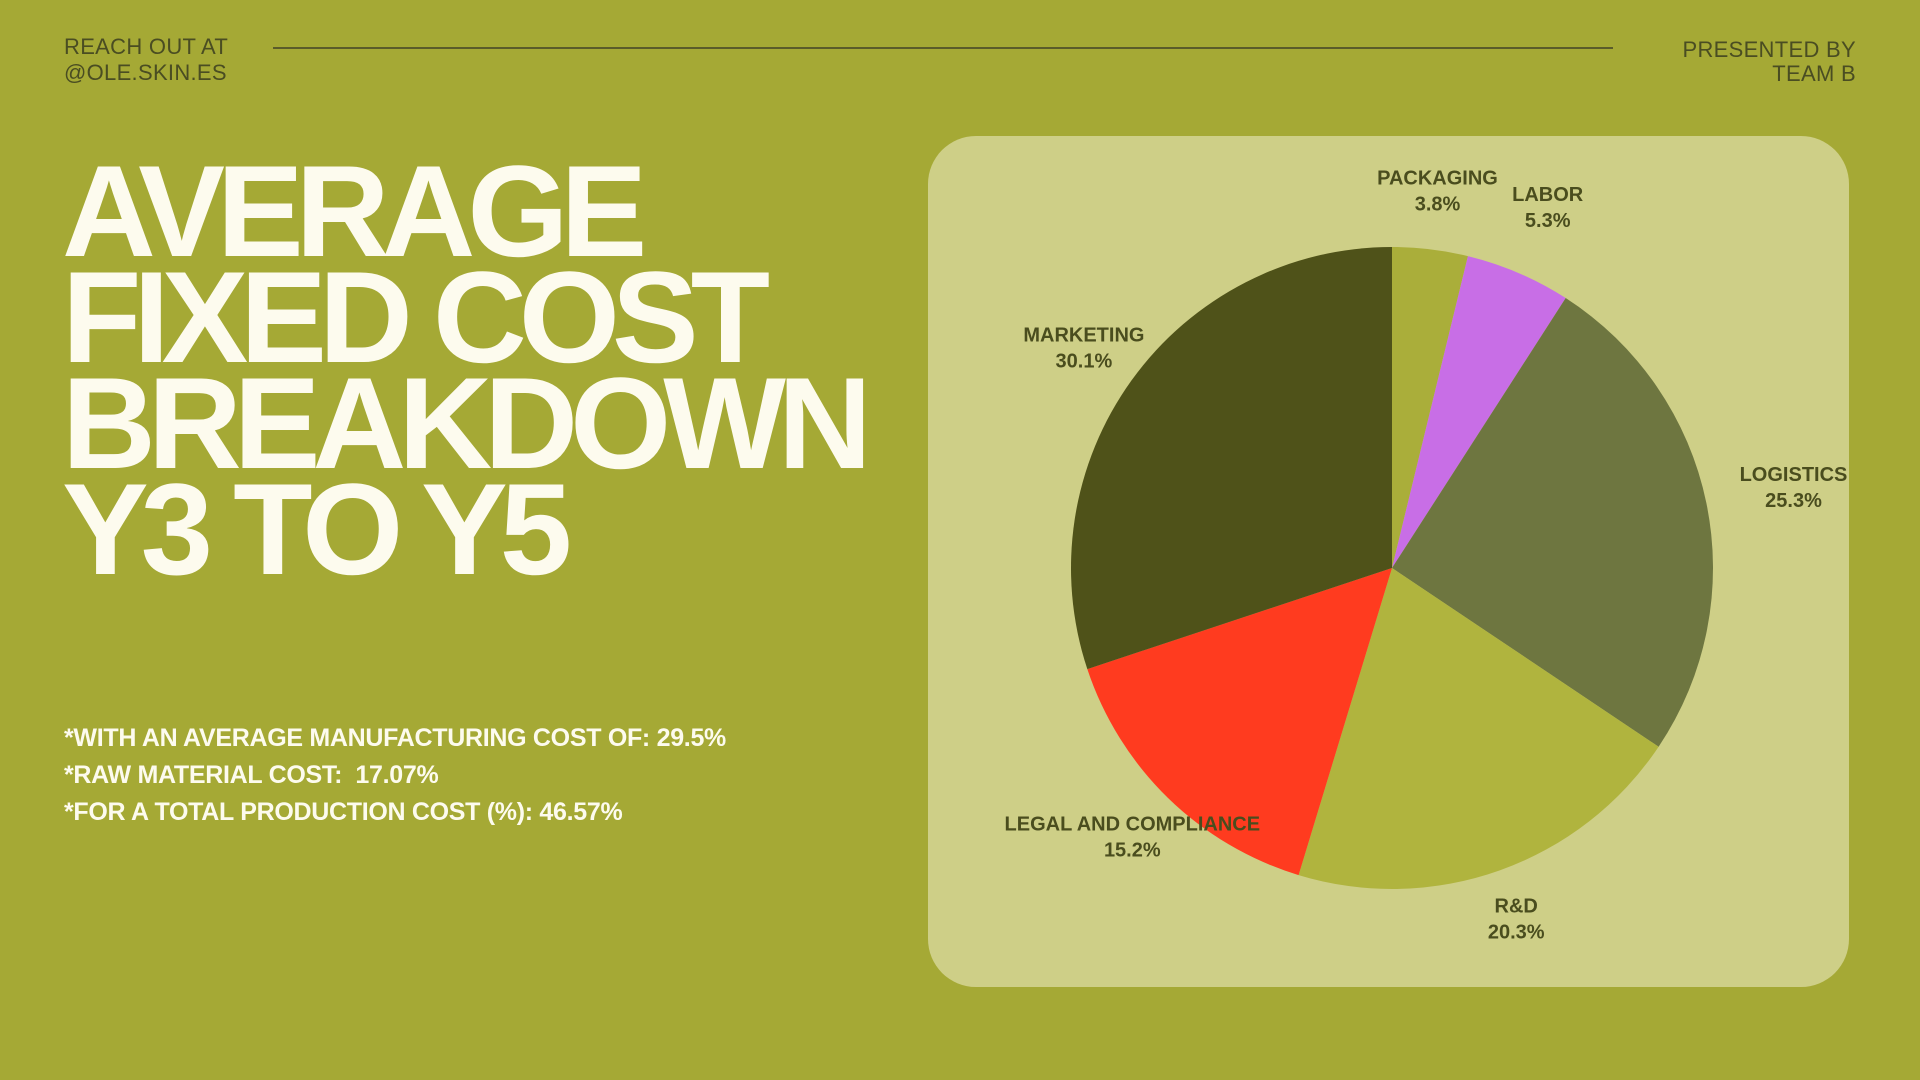 This screenshot has width=1920, height=1080. What do you see at coordinates (1516, 907) in the screenshot?
I see `slice-label-r-d: R&D` at bounding box center [1516, 907].